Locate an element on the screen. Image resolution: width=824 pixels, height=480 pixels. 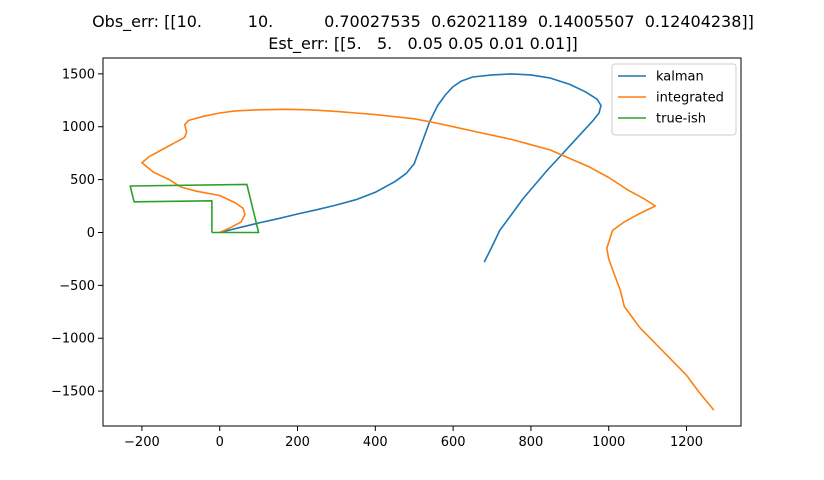
y-tick-label: 1500 is located at coordinates (78, 74).